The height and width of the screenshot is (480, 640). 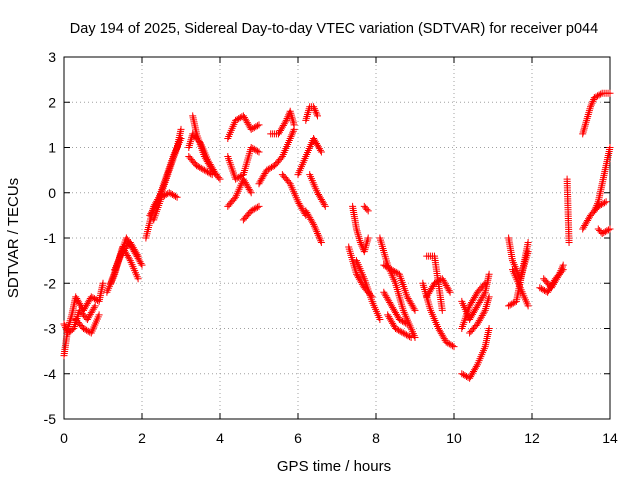 I want to click on x-tick-label: 2, so click(x=142, y=438).